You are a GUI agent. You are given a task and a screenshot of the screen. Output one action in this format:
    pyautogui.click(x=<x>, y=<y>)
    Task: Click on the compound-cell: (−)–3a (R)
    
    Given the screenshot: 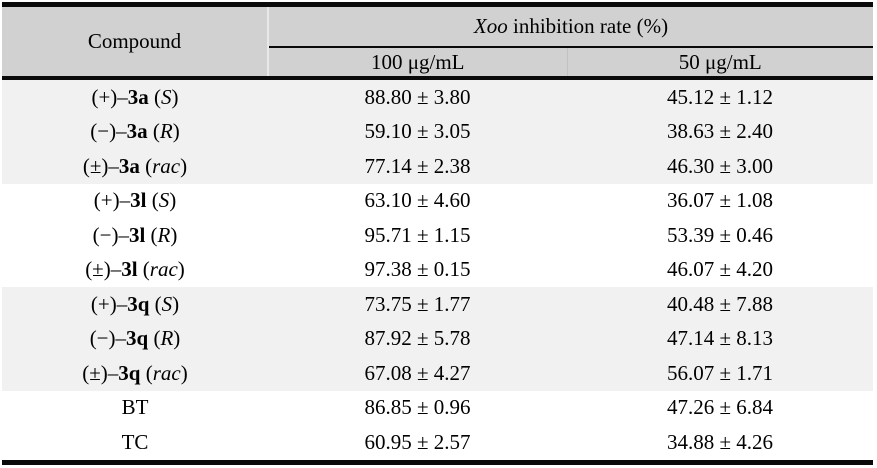 What is the action you would take?
    pyautogui.click(x=135, y=131)
    